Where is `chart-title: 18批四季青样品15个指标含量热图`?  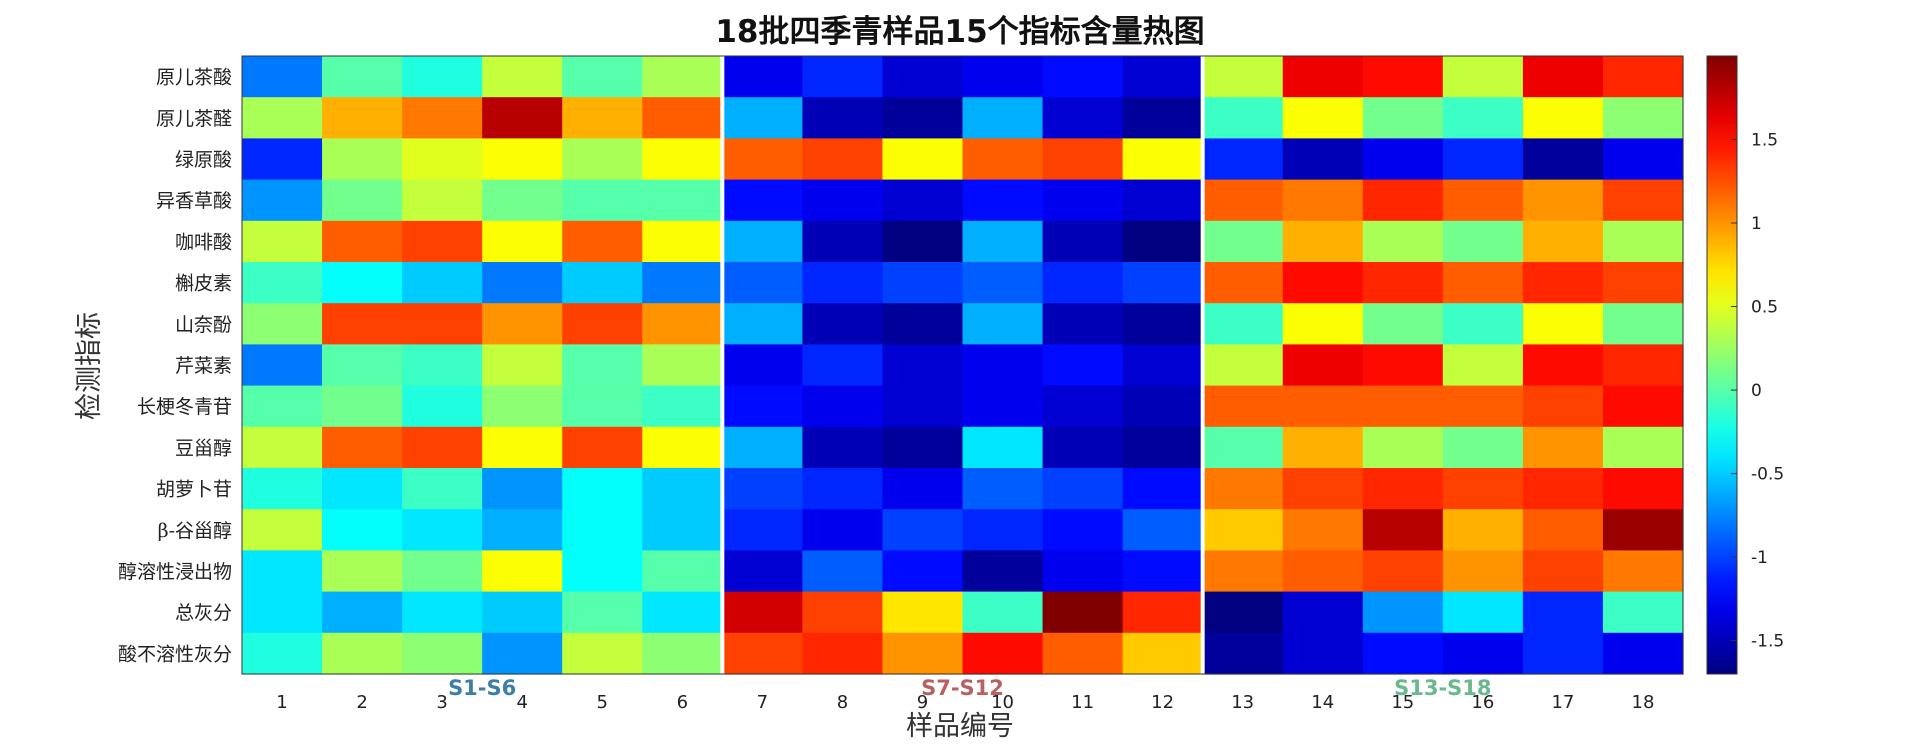
chart-title: 18批四季青样品15个指标含量热图 is located at coordinates (959, 32).